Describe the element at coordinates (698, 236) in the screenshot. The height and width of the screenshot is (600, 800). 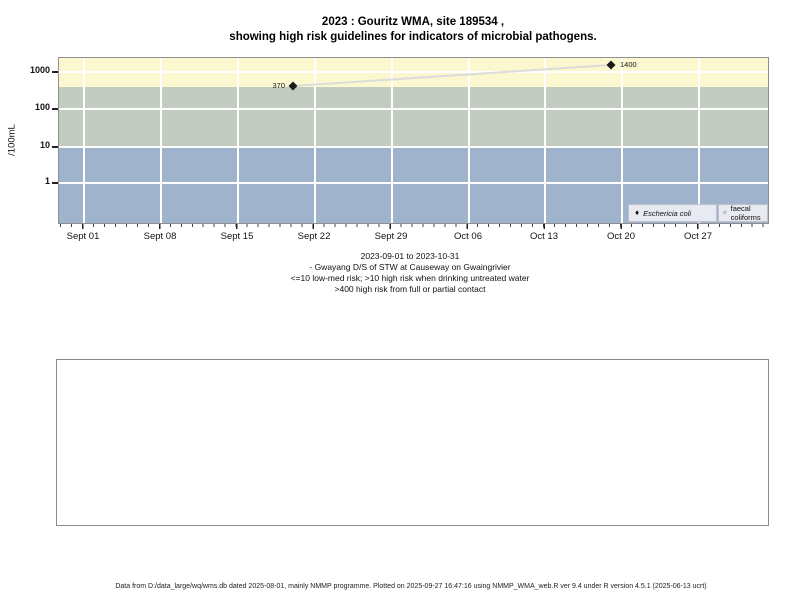
I see `xtick-label-oct27: Oct 27` at that location.